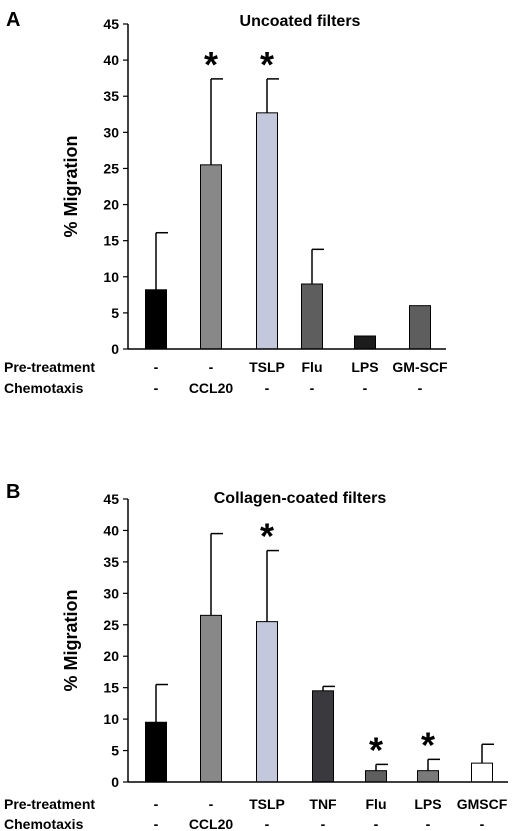  Describe the element at coordinates (420, 367) in the screenshot. I see `pretreatment-label: GM-SCF` at that location.